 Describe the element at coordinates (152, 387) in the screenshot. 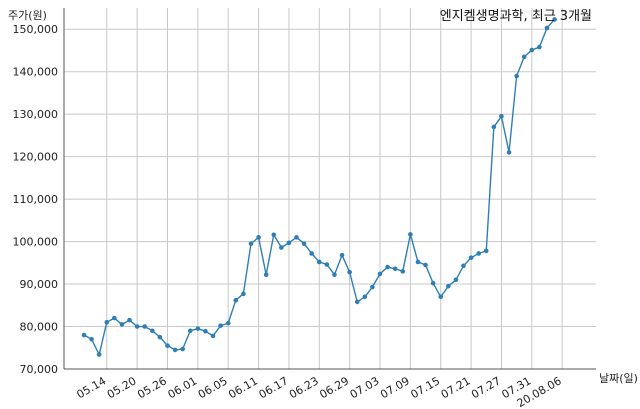

I see `x-tick-label: 05.26` at that location.